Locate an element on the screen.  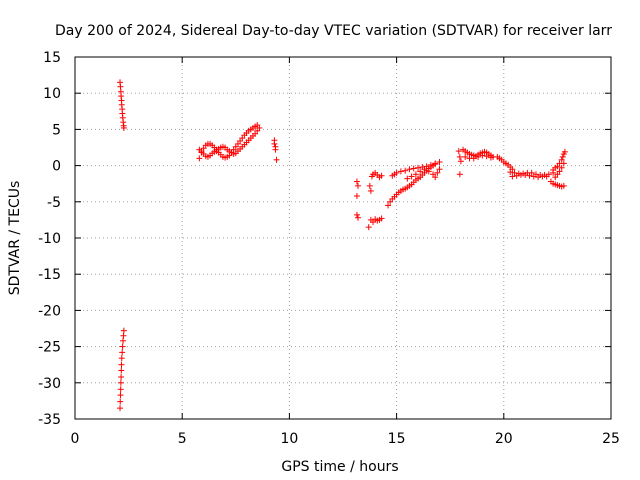
y-tick-label: -30 is located at coordinates (49, 384).